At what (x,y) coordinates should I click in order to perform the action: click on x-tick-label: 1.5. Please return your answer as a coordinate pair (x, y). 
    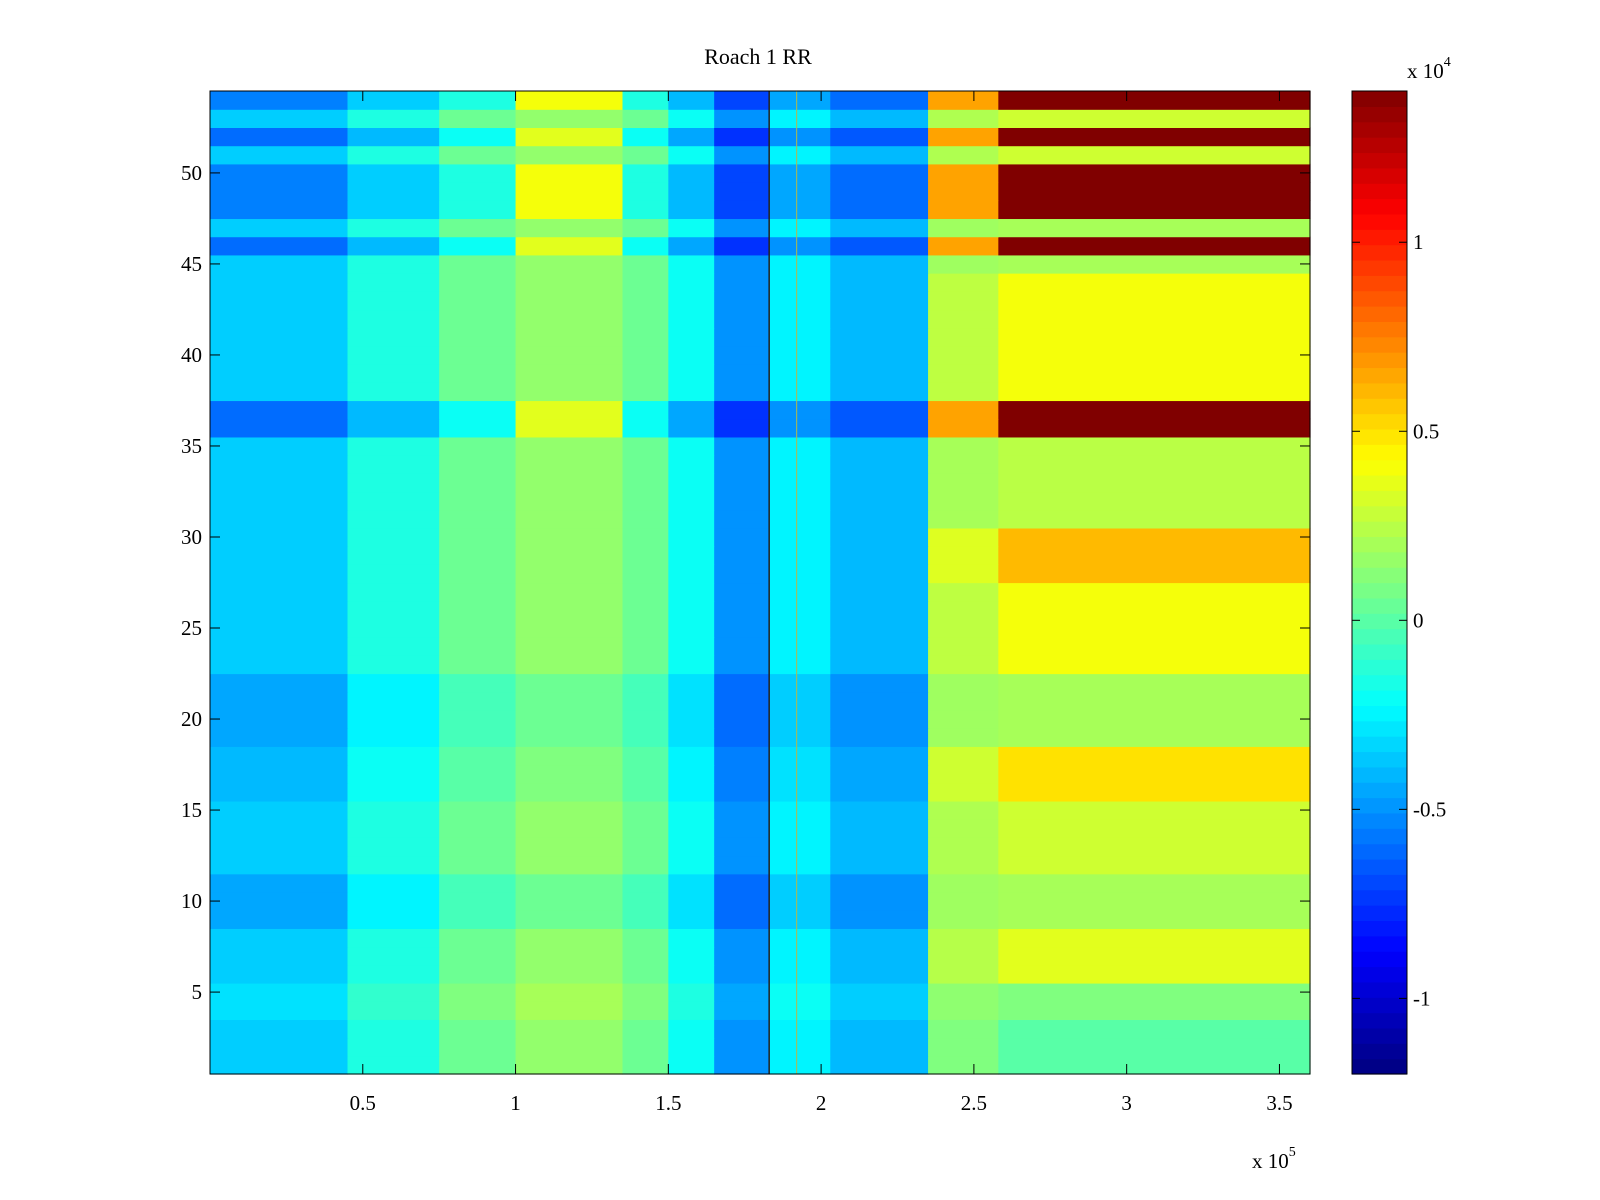
    Looking at the image, I should click on (668, 1103).